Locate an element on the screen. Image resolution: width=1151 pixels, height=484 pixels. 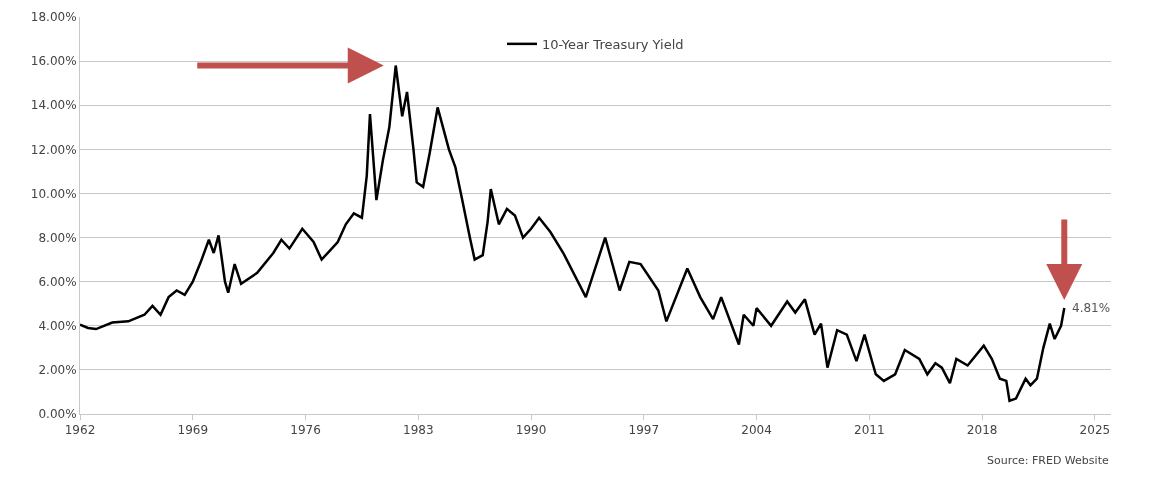
x-tick-label: 1990 is located at coordinates (531, 430).